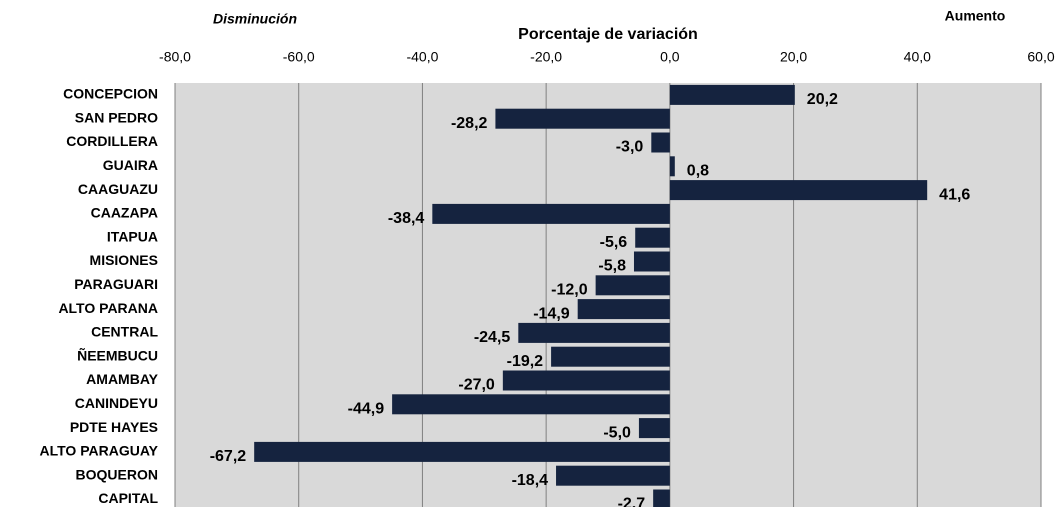 Image resolution: width=1060 pixels, height=507 pixels. What do you see at coordinates (116, 284) in the screenshot?
I see `y-tick-label: PARAGUARI` at bounding box center [116, 284].